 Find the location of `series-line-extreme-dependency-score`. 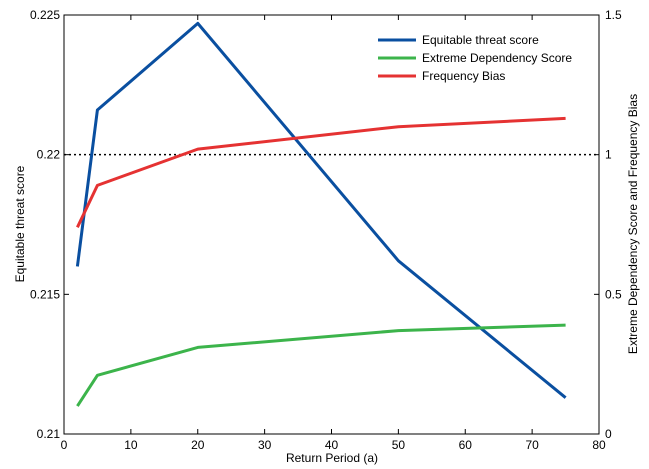

series-line-extreme-dependency-score is located at coordinates (321, 365).